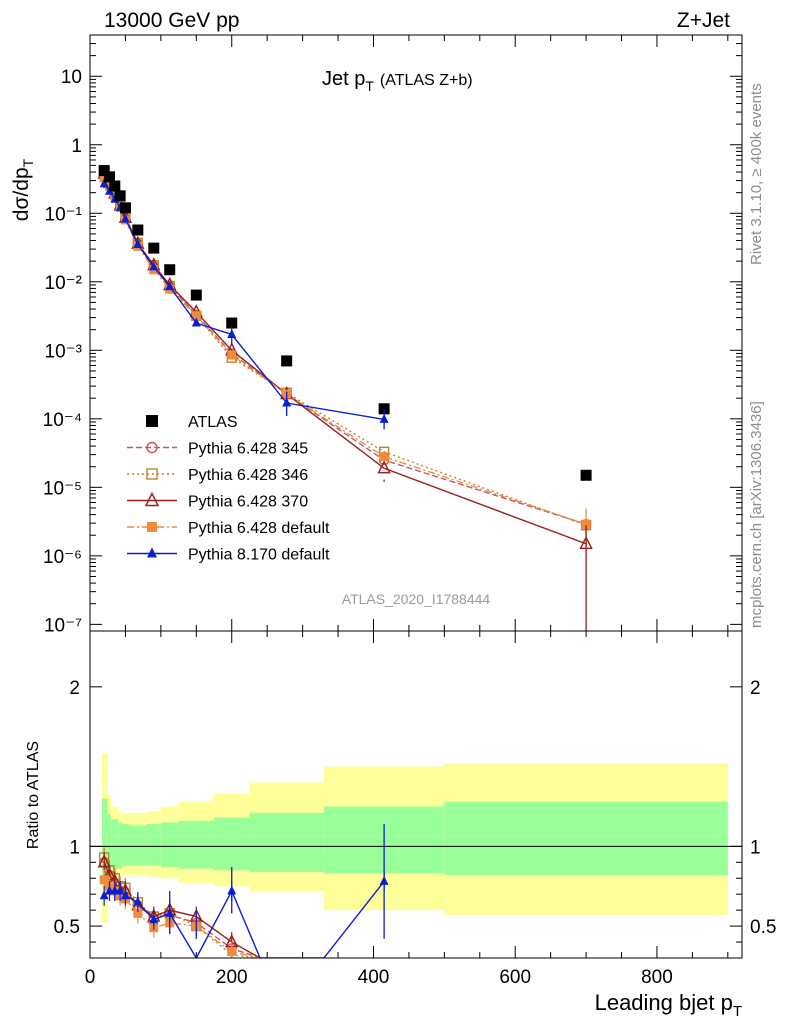 This screenshot has height=1024, width=786. Describe the element at coordinates (374, 977) in the screenshot. I see `x-tick-label: 400` at that location.